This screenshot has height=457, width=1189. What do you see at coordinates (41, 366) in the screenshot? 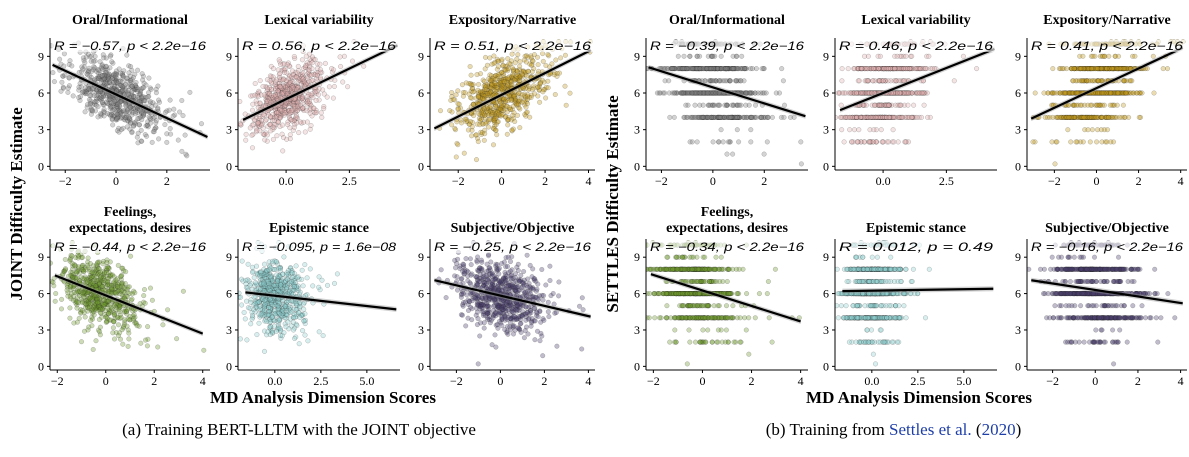
I see `y-tick-label: 0` at bounding box center [41, 366].